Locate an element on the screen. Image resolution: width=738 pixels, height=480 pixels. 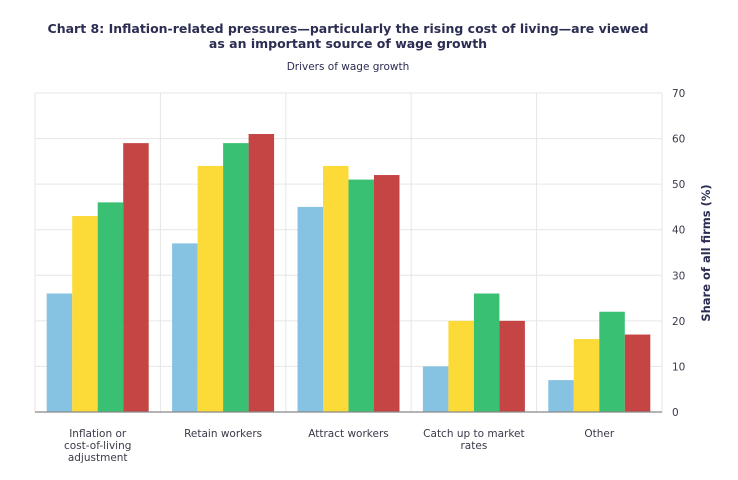
category-label: Attract workers is located at coordinates (348, 434).